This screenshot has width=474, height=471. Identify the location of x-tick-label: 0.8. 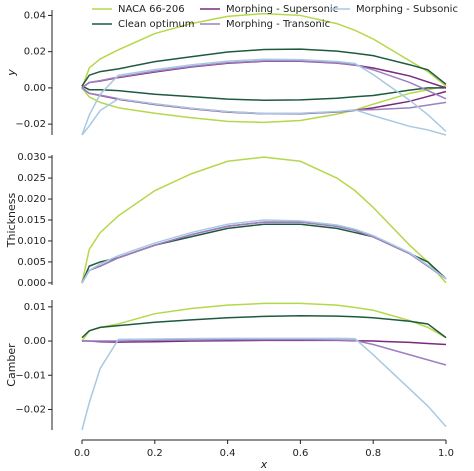
(373, 453).